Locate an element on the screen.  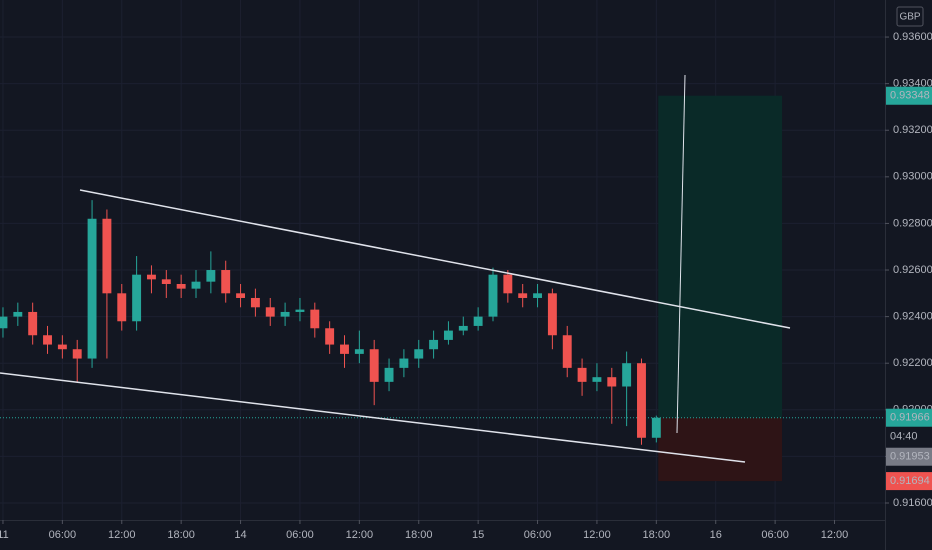
y-tick-label: 0.92600 is located at coordinates (912, 270).